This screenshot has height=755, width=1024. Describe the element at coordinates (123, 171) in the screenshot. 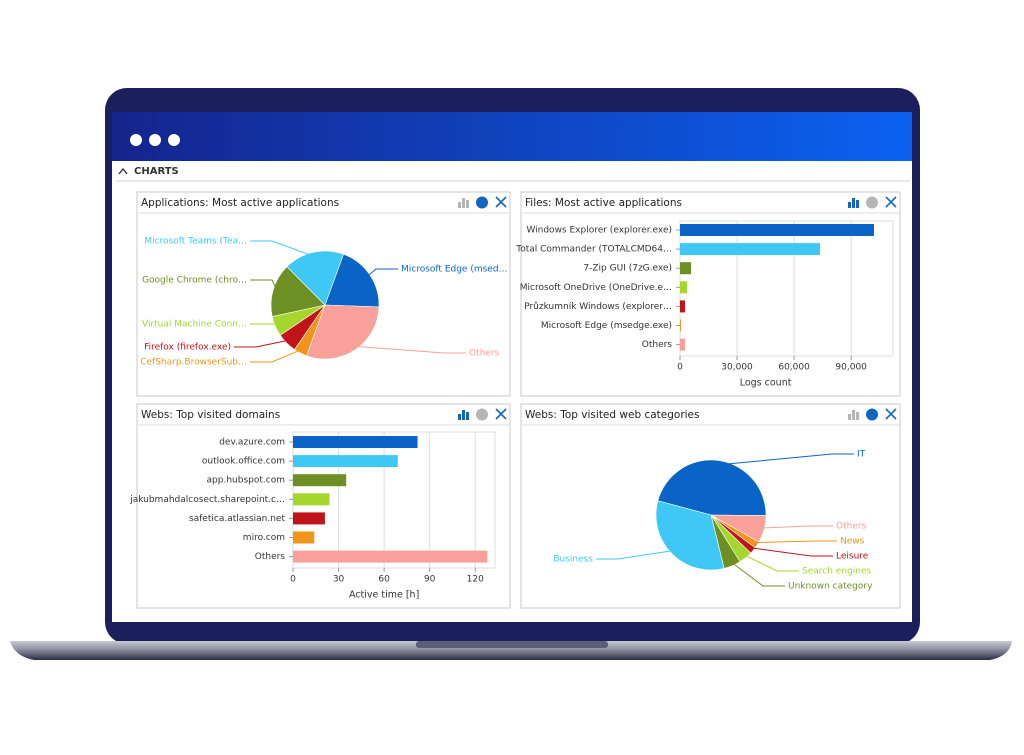

I see `collapse-icon` at that location.